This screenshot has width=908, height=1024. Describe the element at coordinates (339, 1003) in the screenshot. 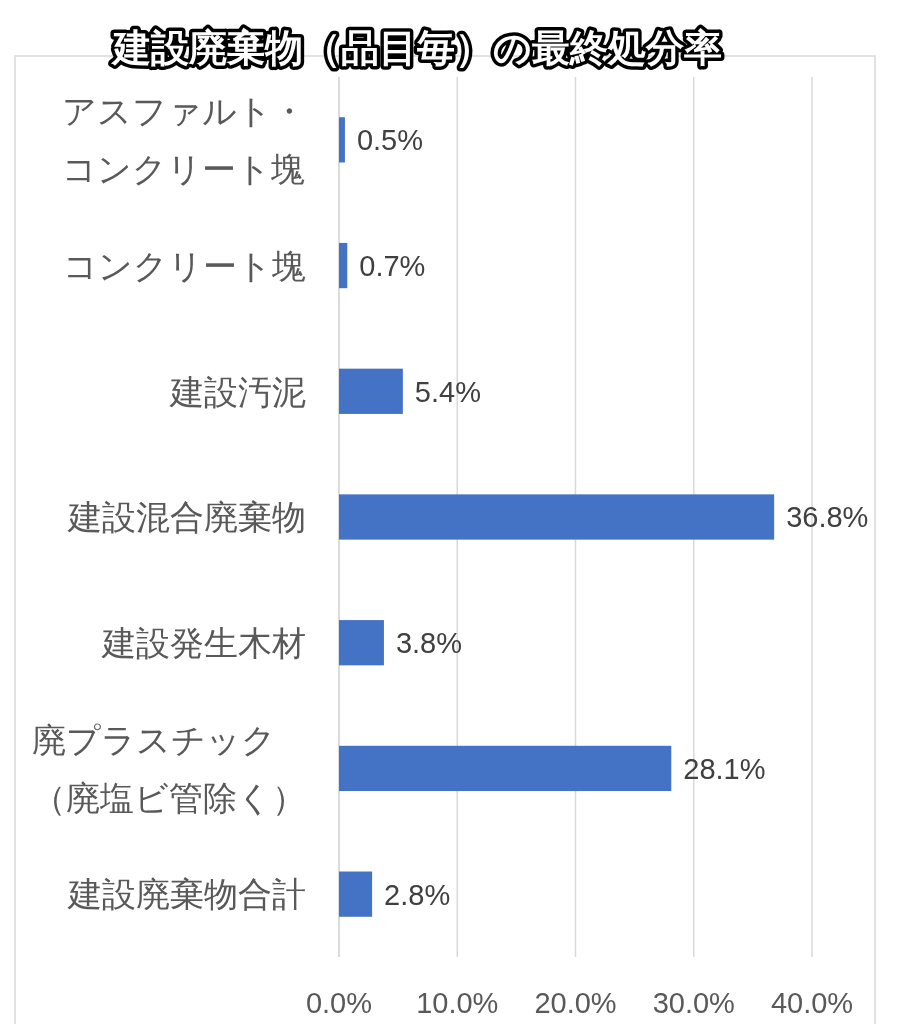

I see `tick-label: 0.0%` at that location.